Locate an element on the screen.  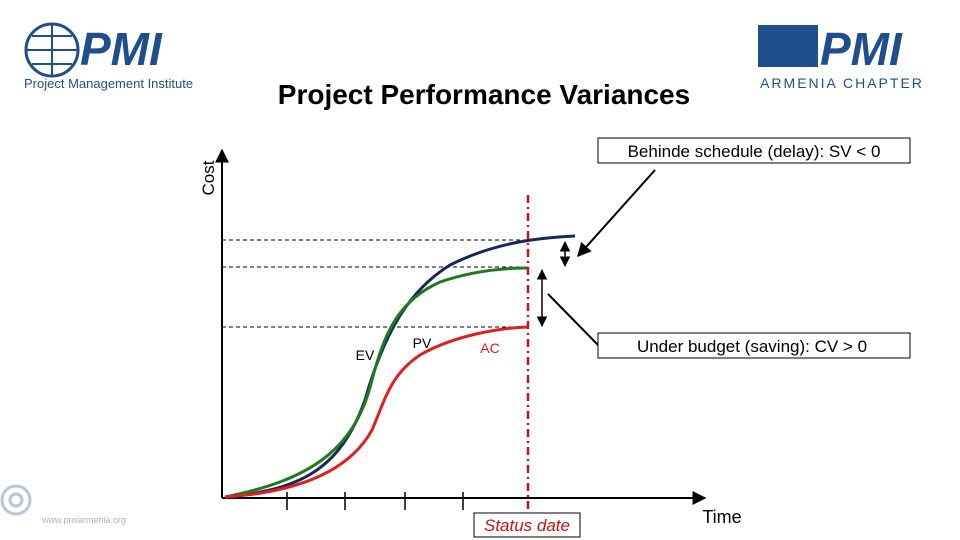
pv-label: PV is located at coordinates (422, 343).